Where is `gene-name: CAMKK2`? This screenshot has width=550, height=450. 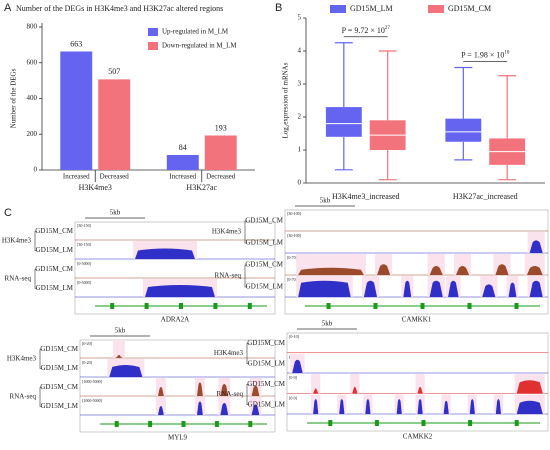 gene-name: CAMKK2 is located at coordinates (418, 437).